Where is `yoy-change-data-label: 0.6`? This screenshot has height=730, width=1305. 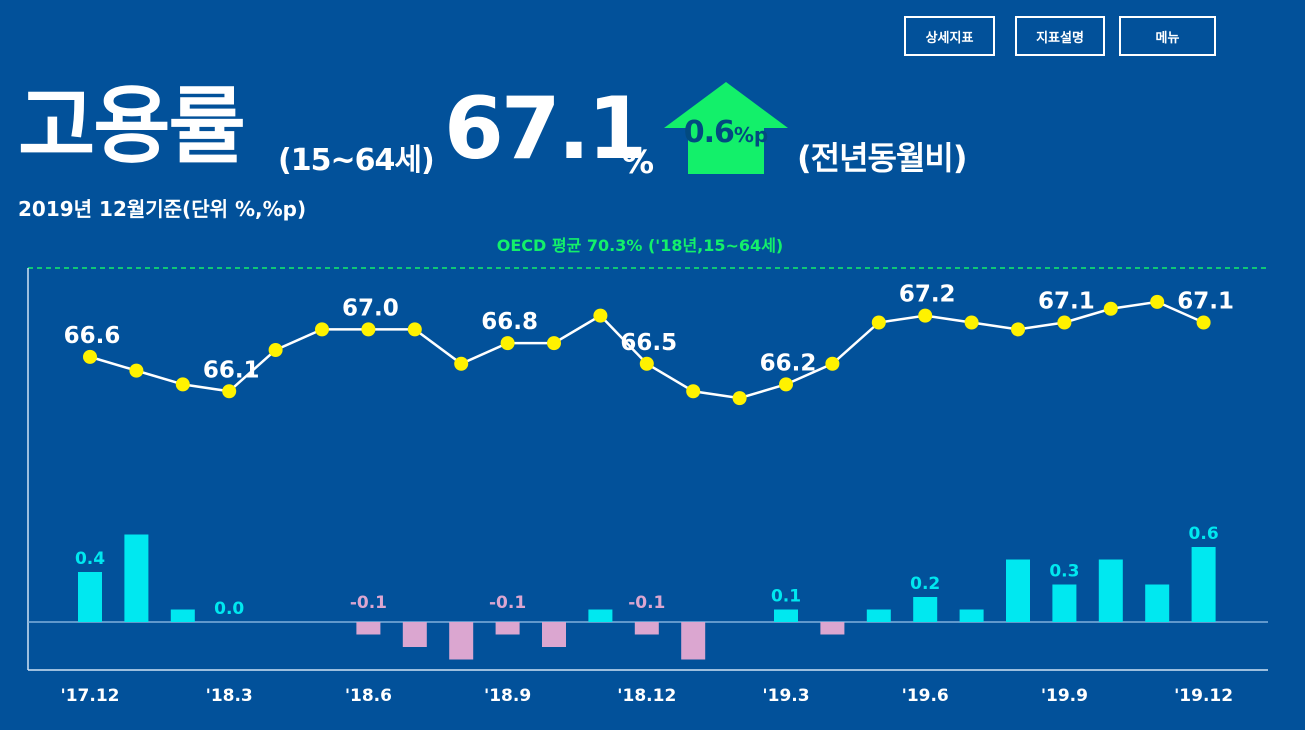
yoy-change-data-label: 0.6 is located at coordinates (1204, 534).